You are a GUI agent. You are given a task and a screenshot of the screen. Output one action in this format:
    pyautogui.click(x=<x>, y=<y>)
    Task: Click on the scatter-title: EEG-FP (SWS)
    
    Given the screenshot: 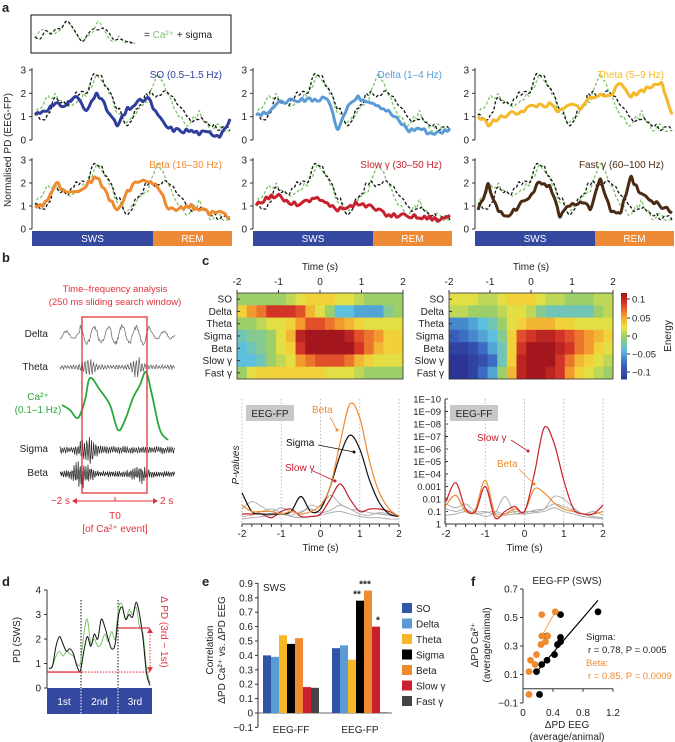 What is the action you would take?
    pyautogui.click(x=566, y=581)
    